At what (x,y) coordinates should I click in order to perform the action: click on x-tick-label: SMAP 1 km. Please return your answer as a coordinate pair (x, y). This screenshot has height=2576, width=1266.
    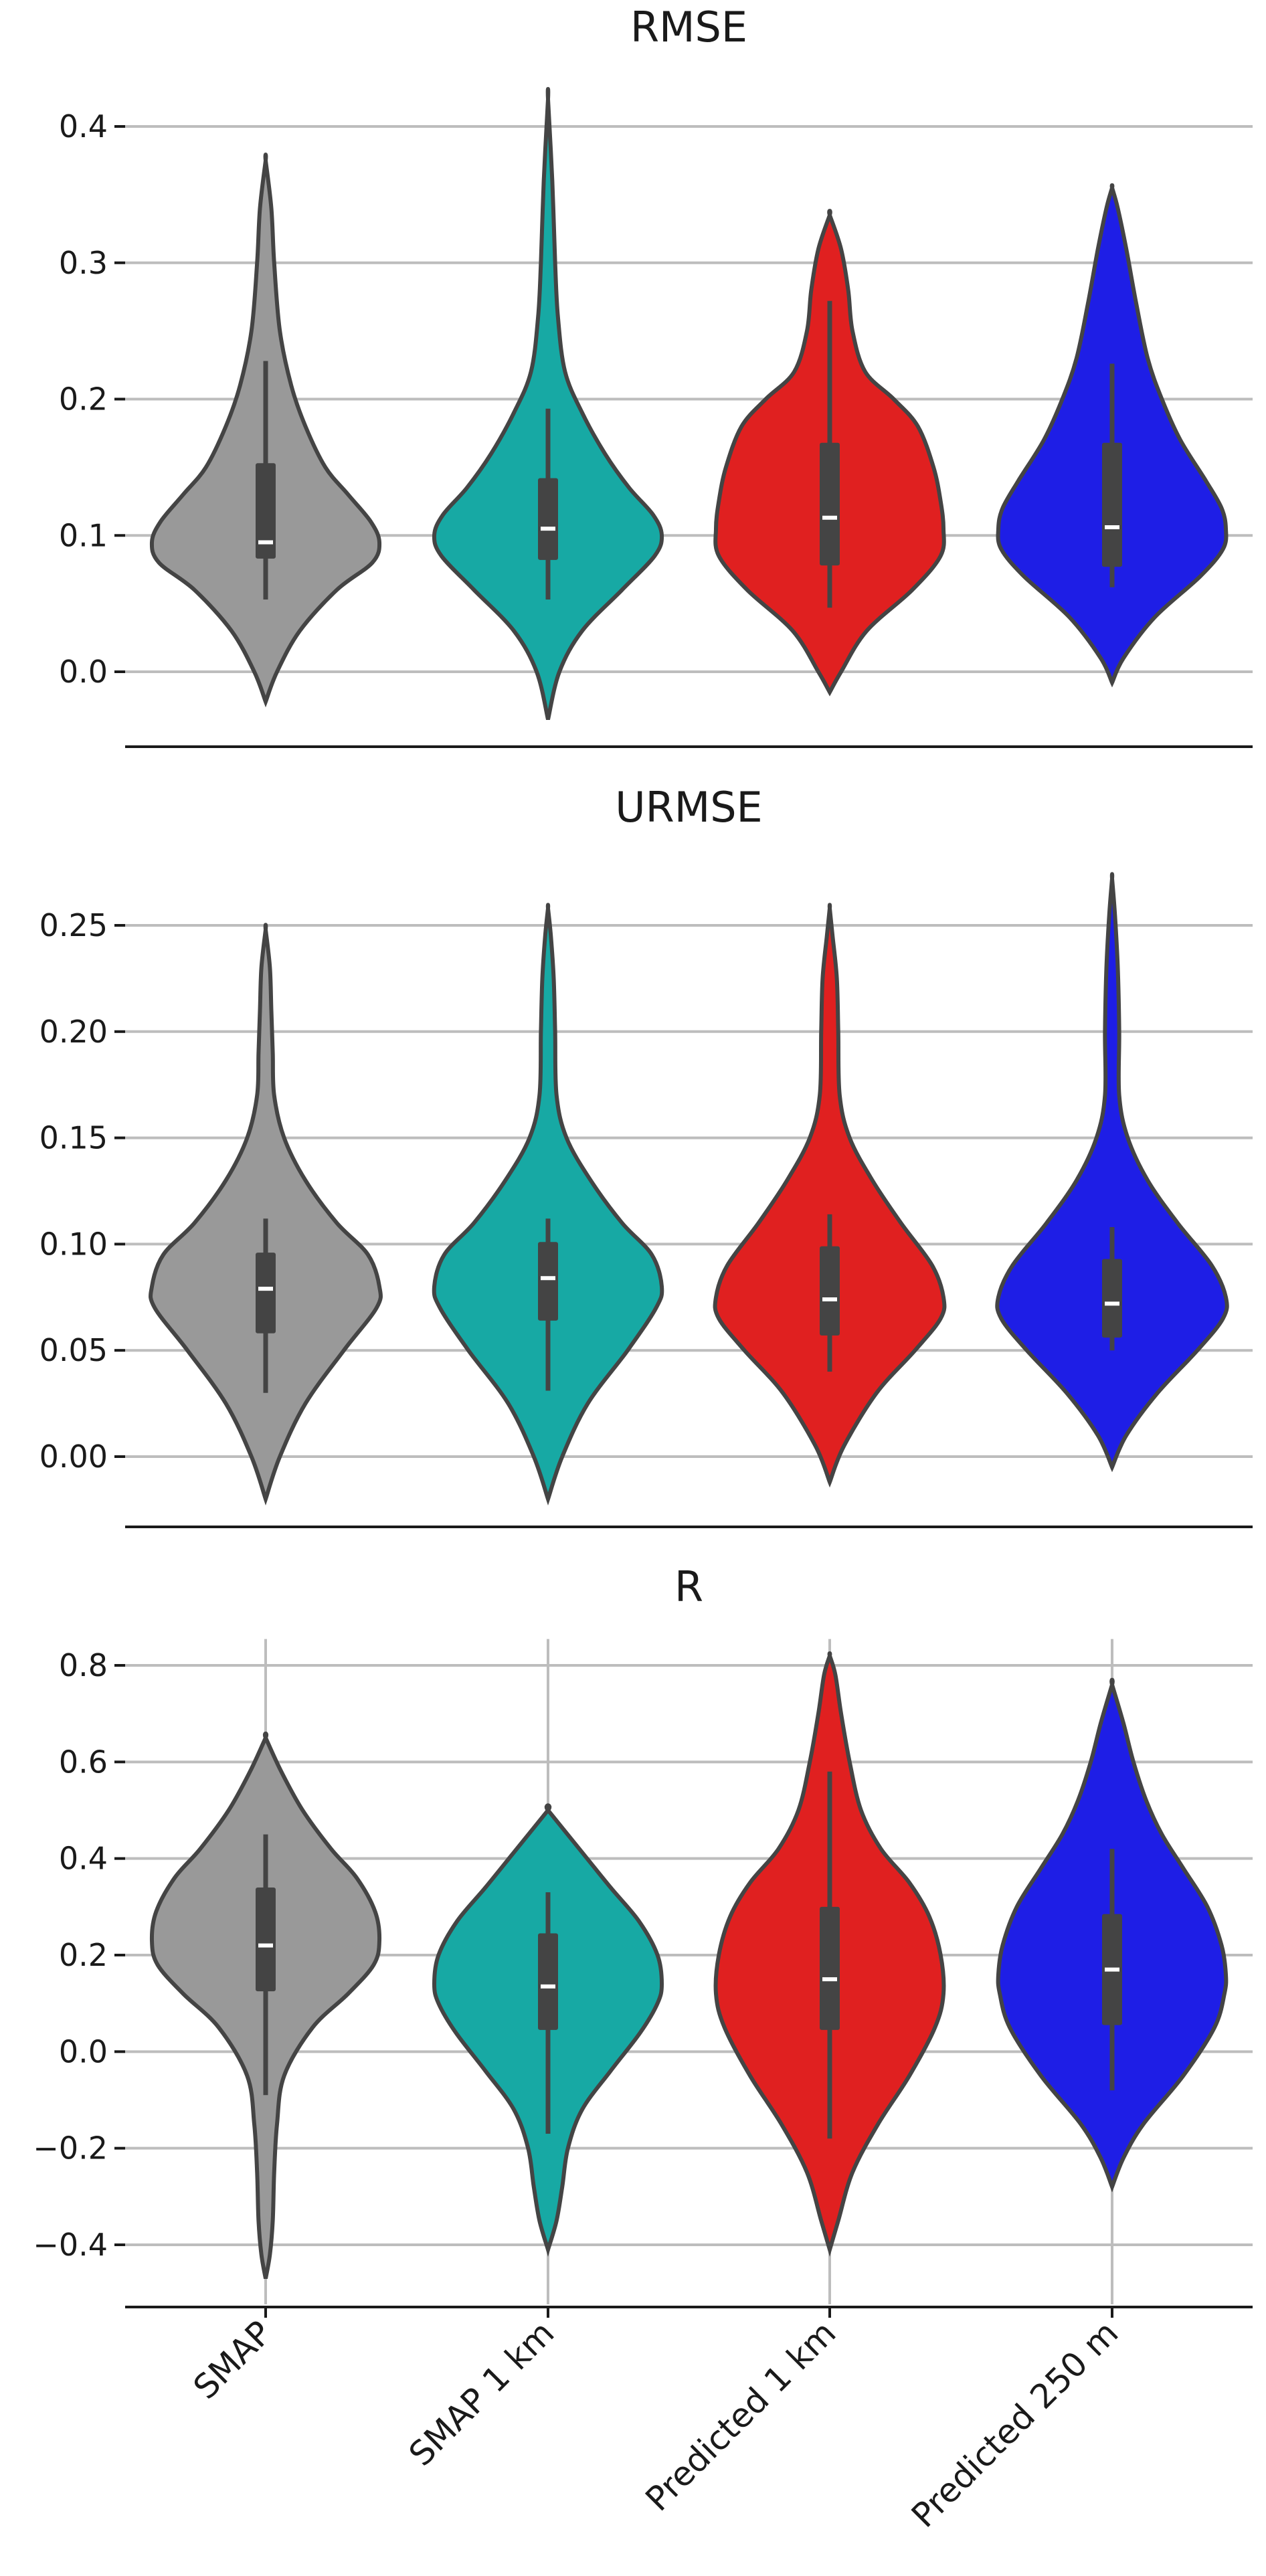
    Looking at the image, I should click on (481, 2393).